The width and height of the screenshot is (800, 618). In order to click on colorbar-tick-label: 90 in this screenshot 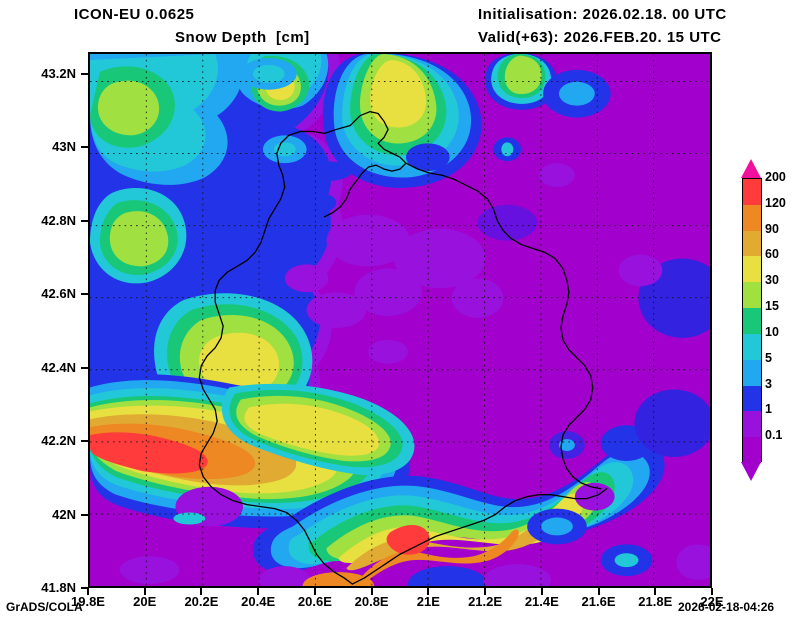, I will do `click(772, 228)`.